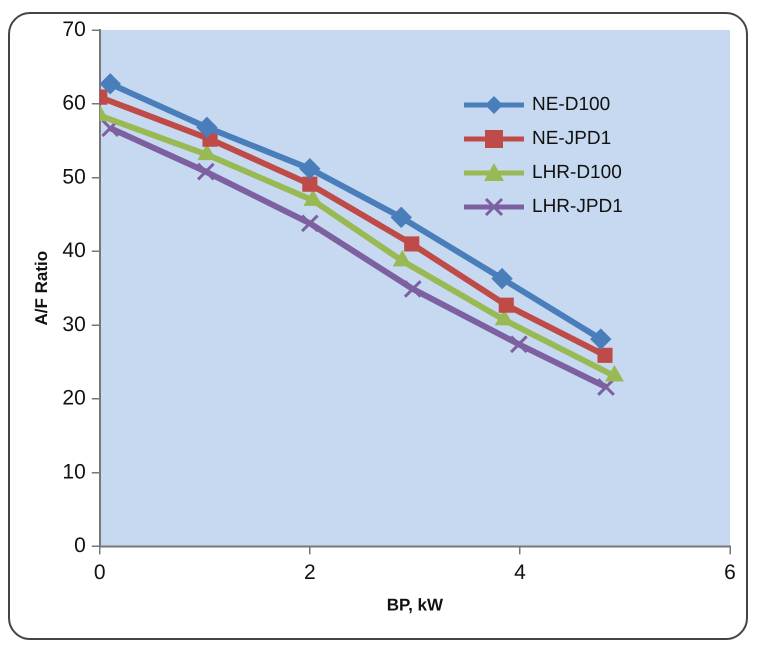 This screenshot has width=760, height=650. I want to click on y-tick-label: 0, so click(80, 546).